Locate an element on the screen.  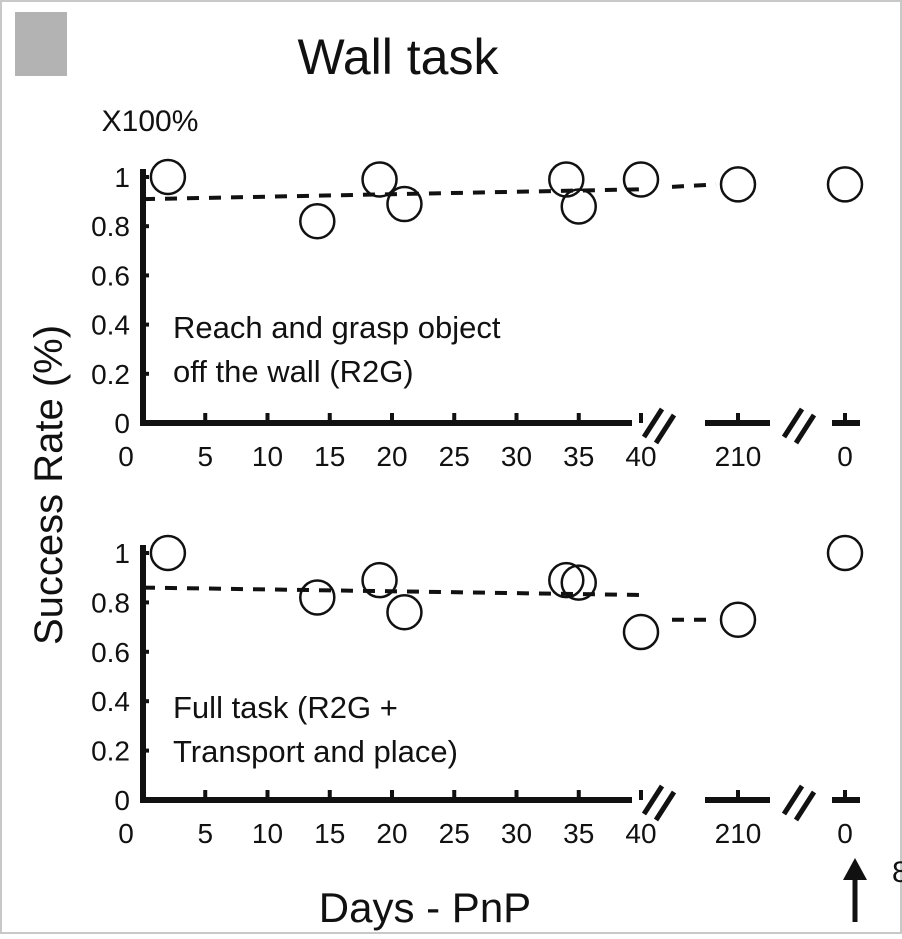
corner-marker is located at coordinates (41, 44).